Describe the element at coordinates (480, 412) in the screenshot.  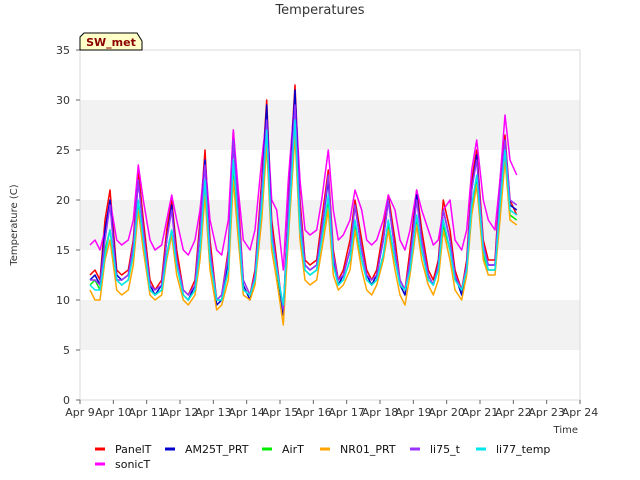
I see `x-tick-label: Apr 21` at that location.